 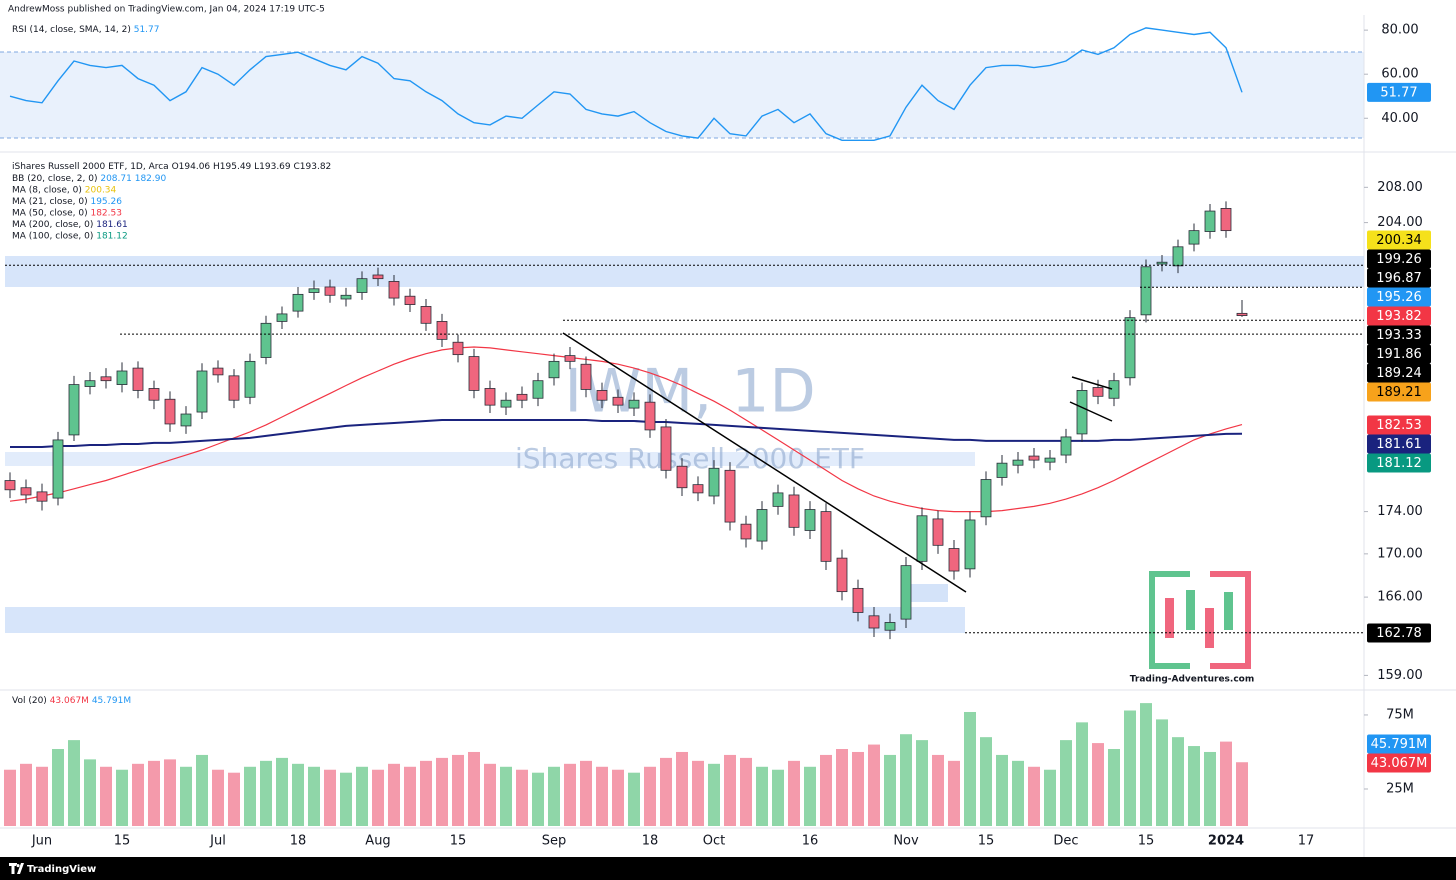 I want to click on price-badge: 189.21, so click(x=1399, y=392).